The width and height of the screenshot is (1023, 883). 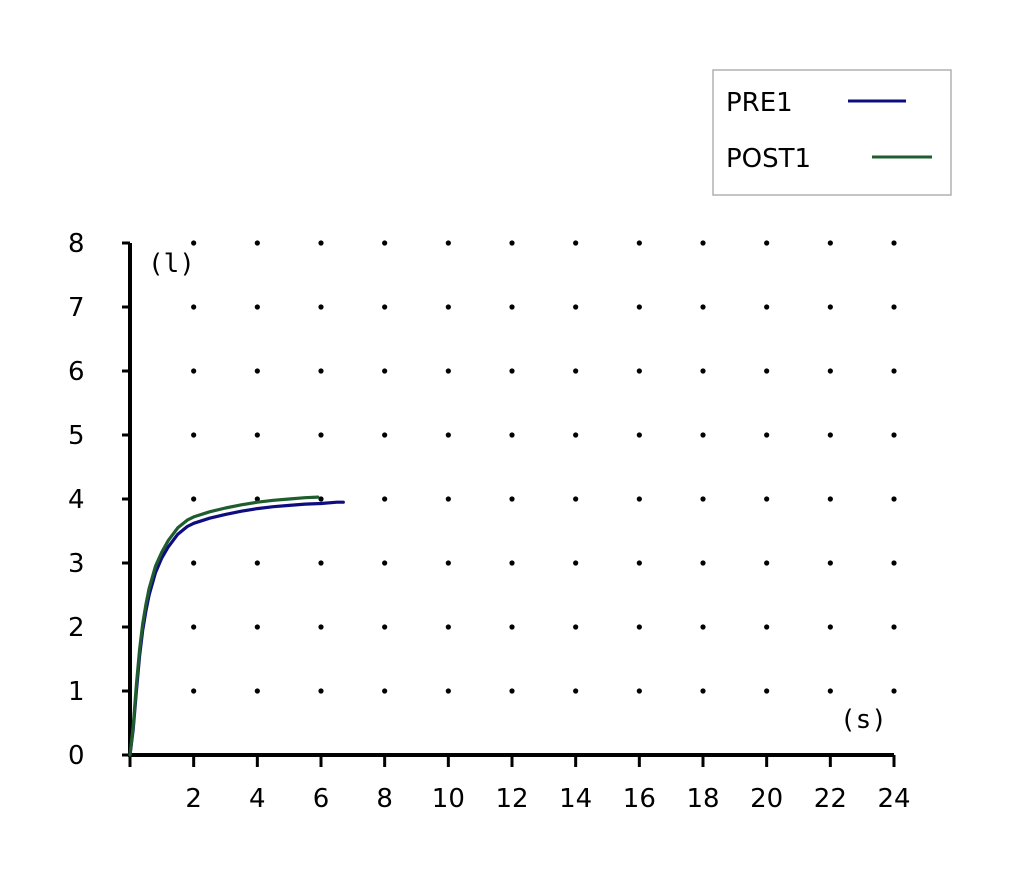 I want to click on x-tick-label: 24, so click(x=893, y=799).